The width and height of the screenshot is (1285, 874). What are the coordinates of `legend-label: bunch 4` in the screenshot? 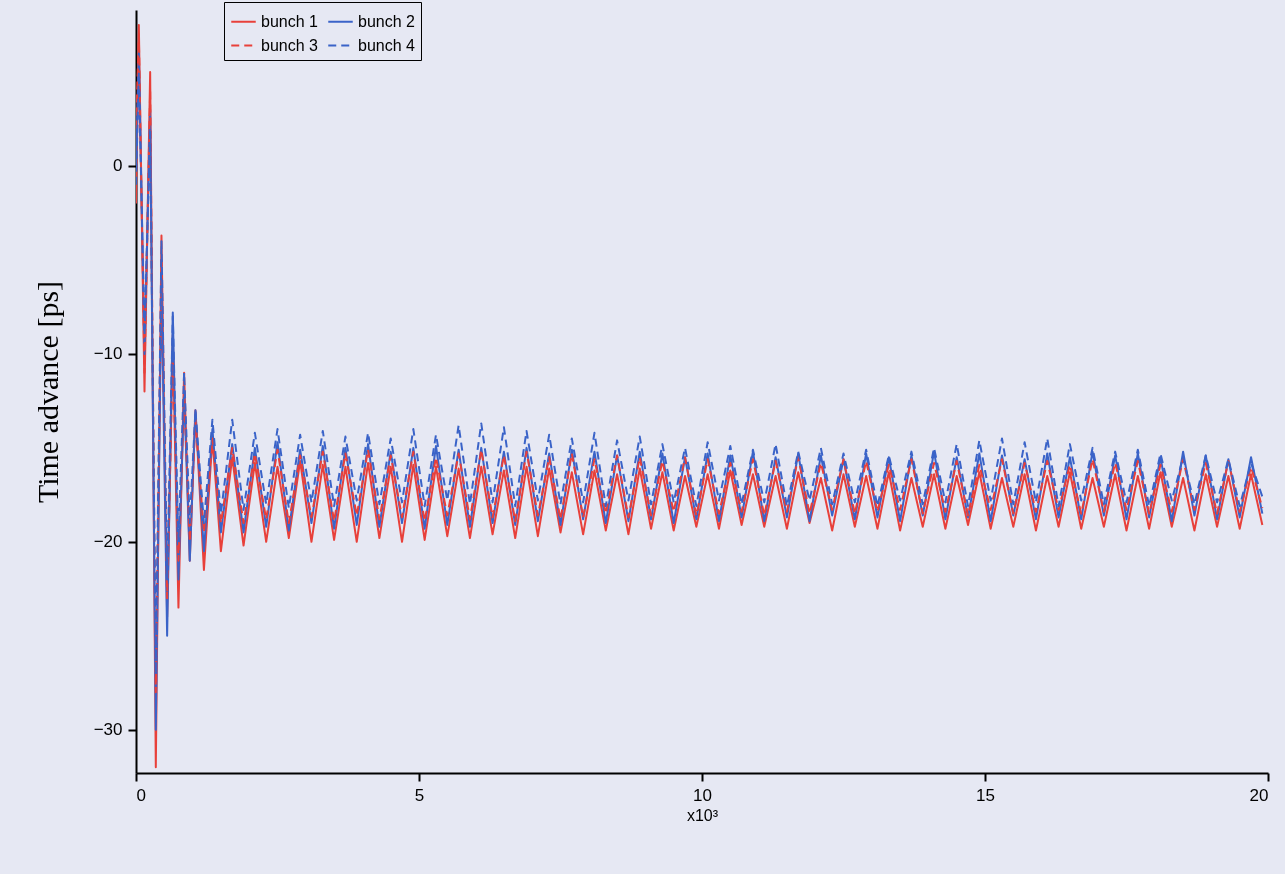 It's located at (387, 45).